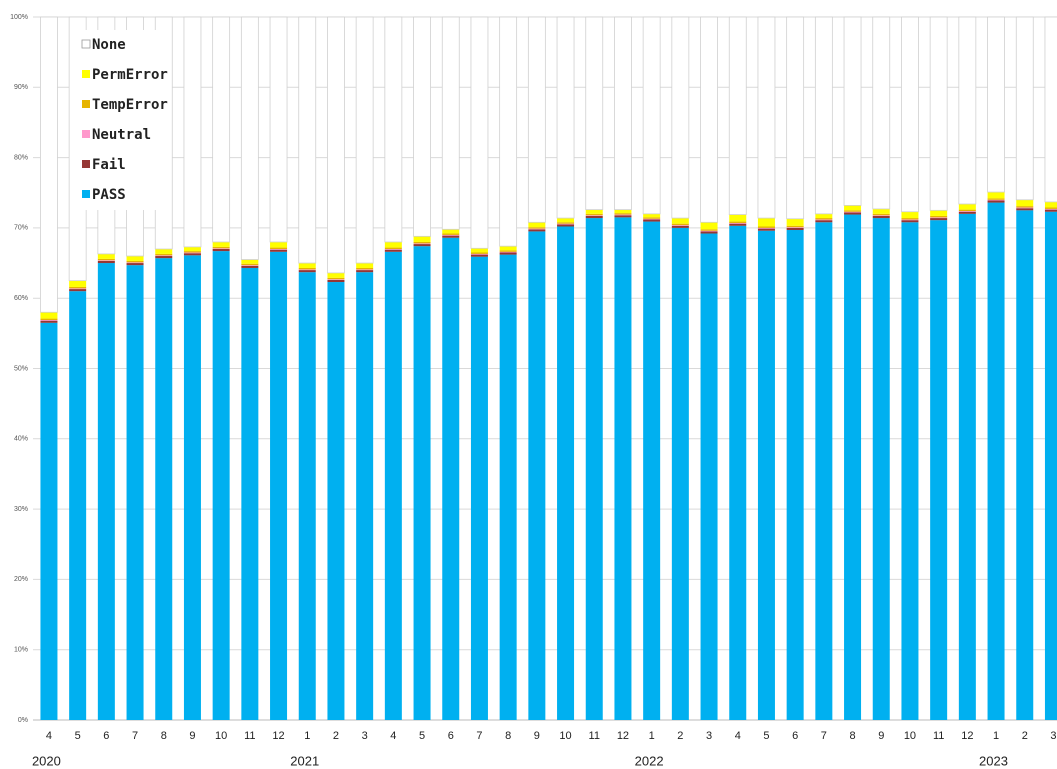 The image size is (1057, 769). What do you see at coordinates (125, 120) in the screenshot?
I see `legend: None PermError TempError Neutral Fail PASS` at bounding box center [125, 120].